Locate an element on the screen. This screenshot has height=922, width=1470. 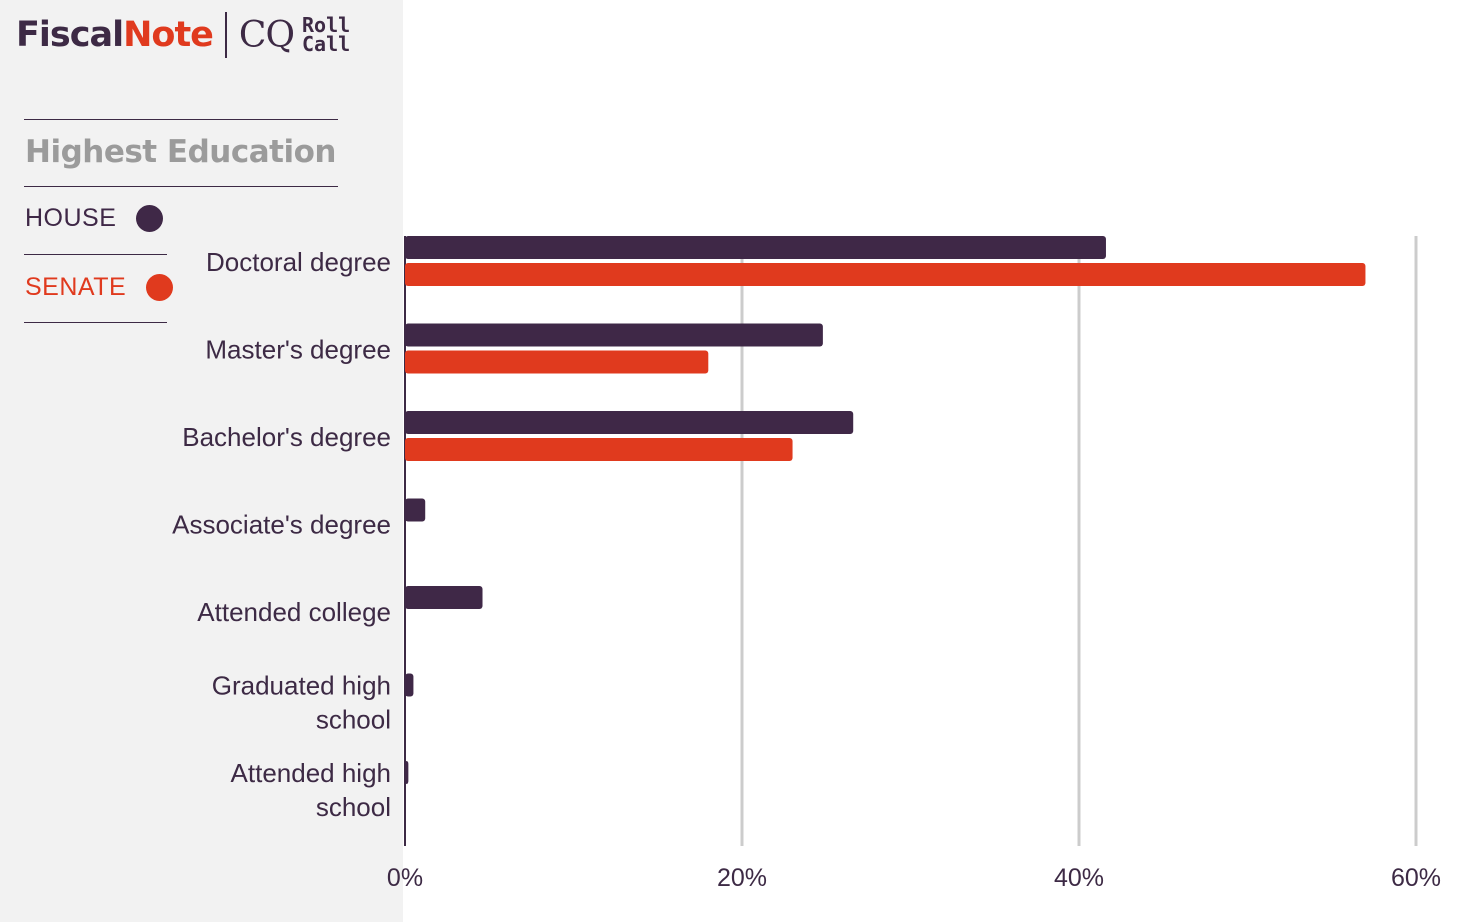
category-label-5: Graduated high school is located at coordinates (301, 703).